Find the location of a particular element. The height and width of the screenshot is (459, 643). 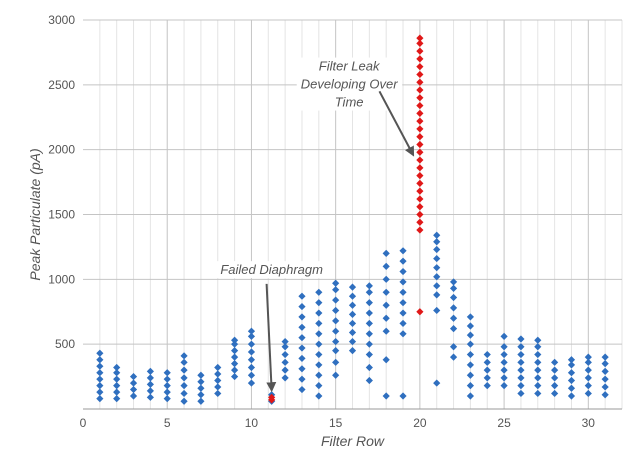

y-axis-title: Peak Particulate (pA) is located at coordinates (35, 214).